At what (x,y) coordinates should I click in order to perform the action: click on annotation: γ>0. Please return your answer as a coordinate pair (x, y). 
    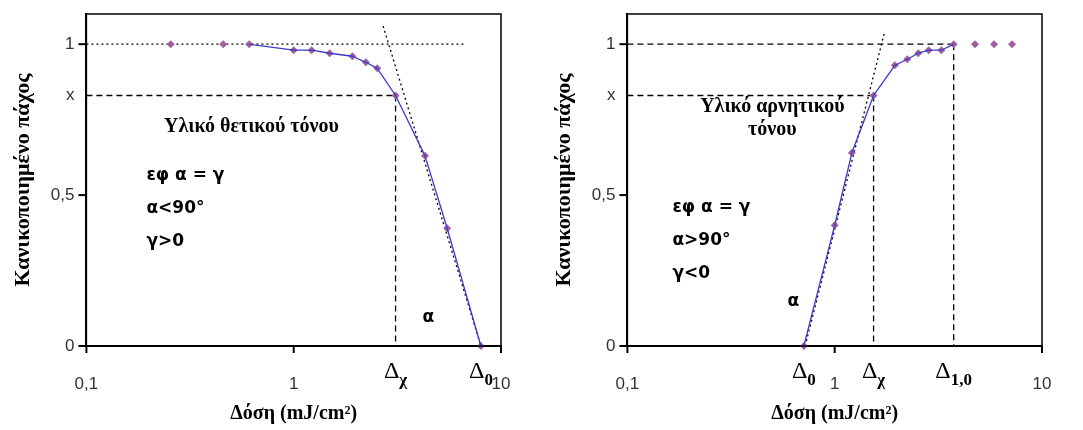
    Looking at the image, I should click on (165, 240).